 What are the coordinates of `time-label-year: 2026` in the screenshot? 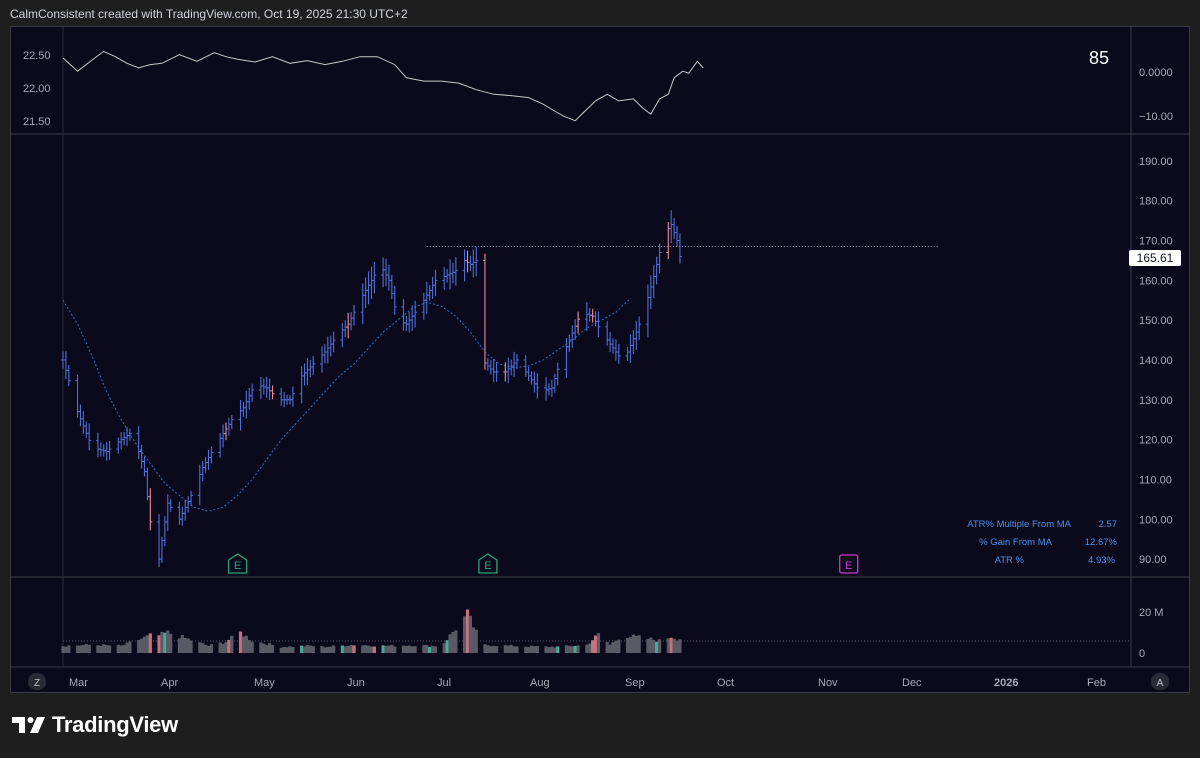 It's located at (1006, 683).